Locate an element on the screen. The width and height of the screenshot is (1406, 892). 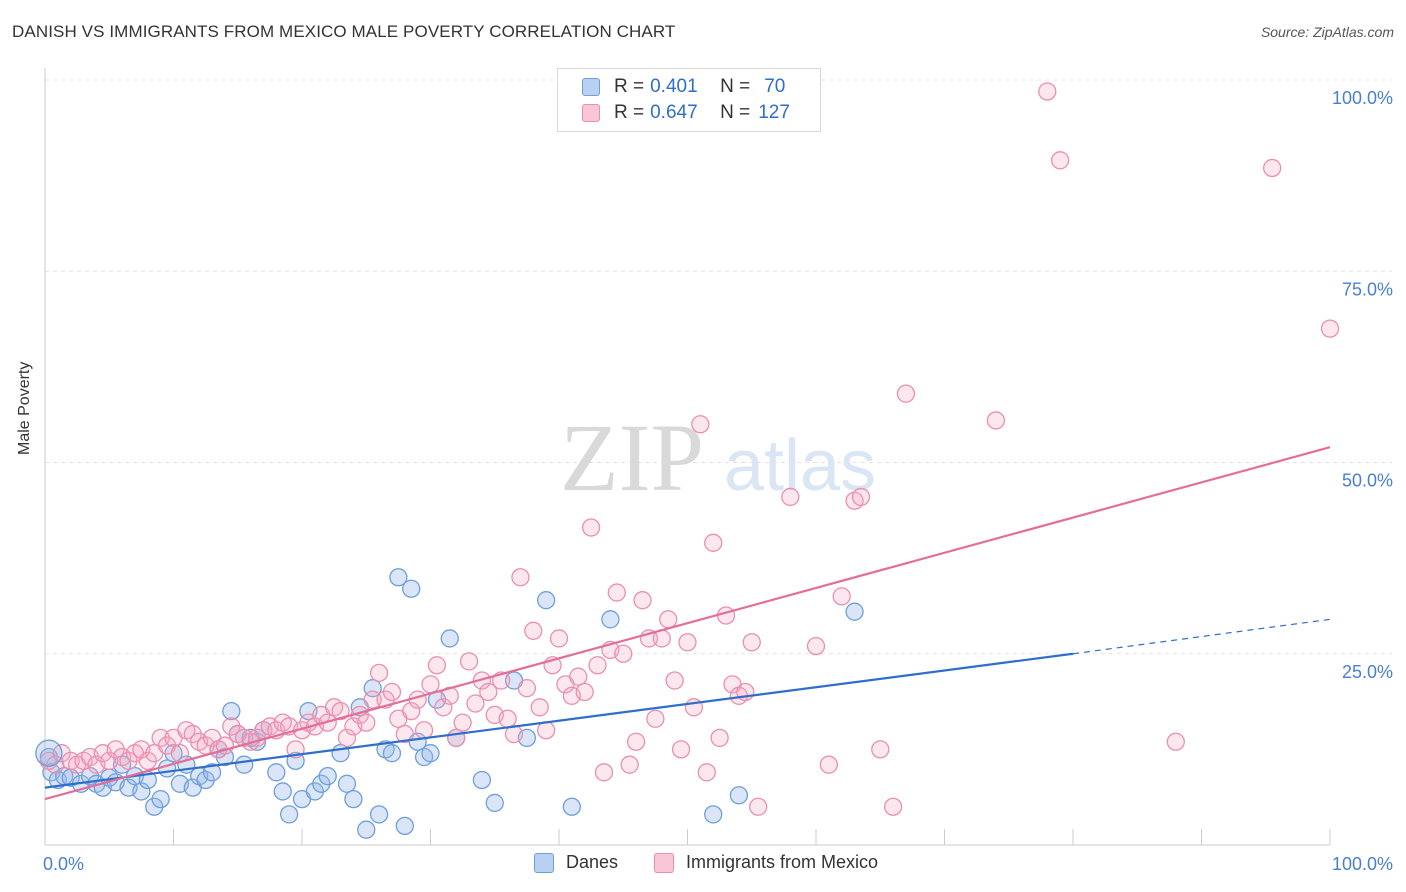
legend-item-mexico: Immigrants from Mexico is located at coordinates (766, 862).